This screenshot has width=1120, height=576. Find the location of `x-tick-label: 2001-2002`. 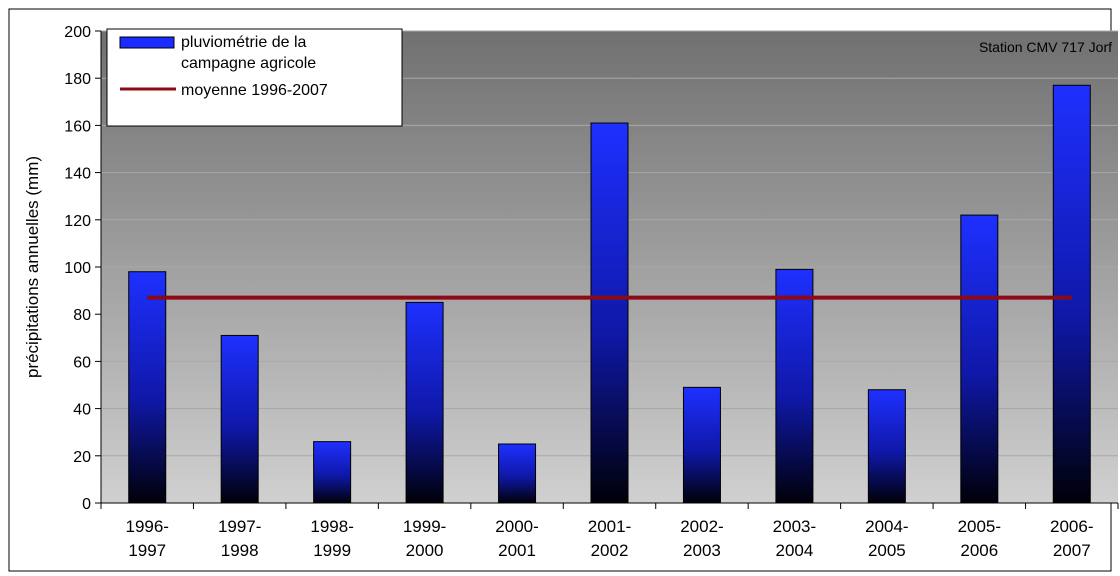

x-tick-label: 2001-2002 is located at coordinates (609, 538).